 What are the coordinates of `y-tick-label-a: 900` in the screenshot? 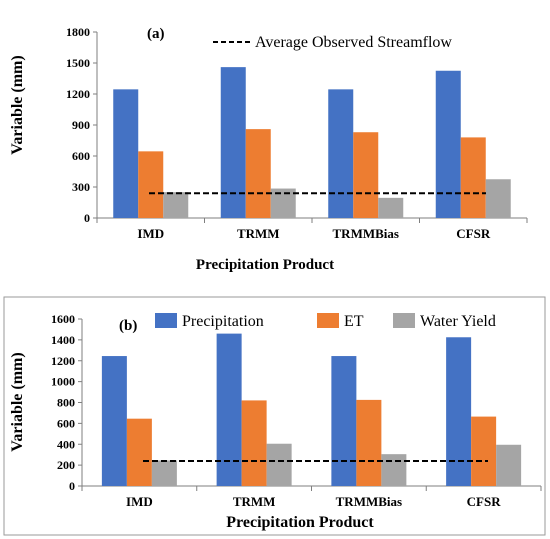 It's located at (81, 125).